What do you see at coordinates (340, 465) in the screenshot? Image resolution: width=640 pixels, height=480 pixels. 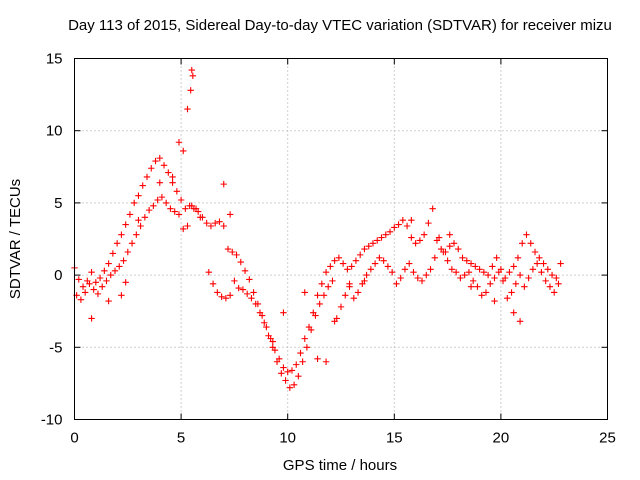 I see `x-axis-title: GPS time / hours` at bounding box center [340, 465].